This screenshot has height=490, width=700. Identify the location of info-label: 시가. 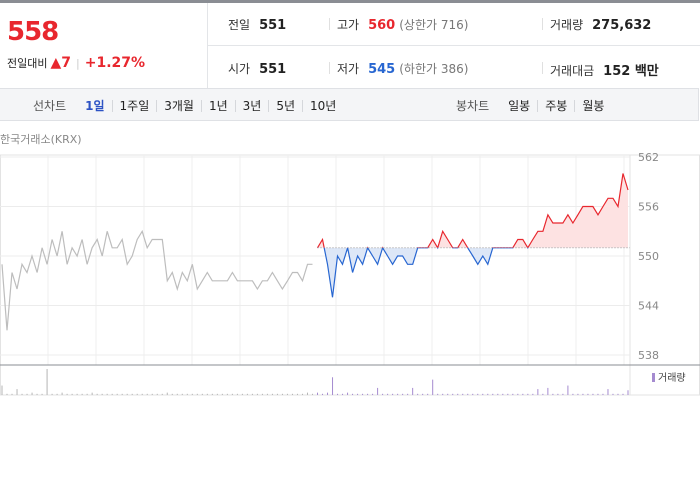
(239, 69).